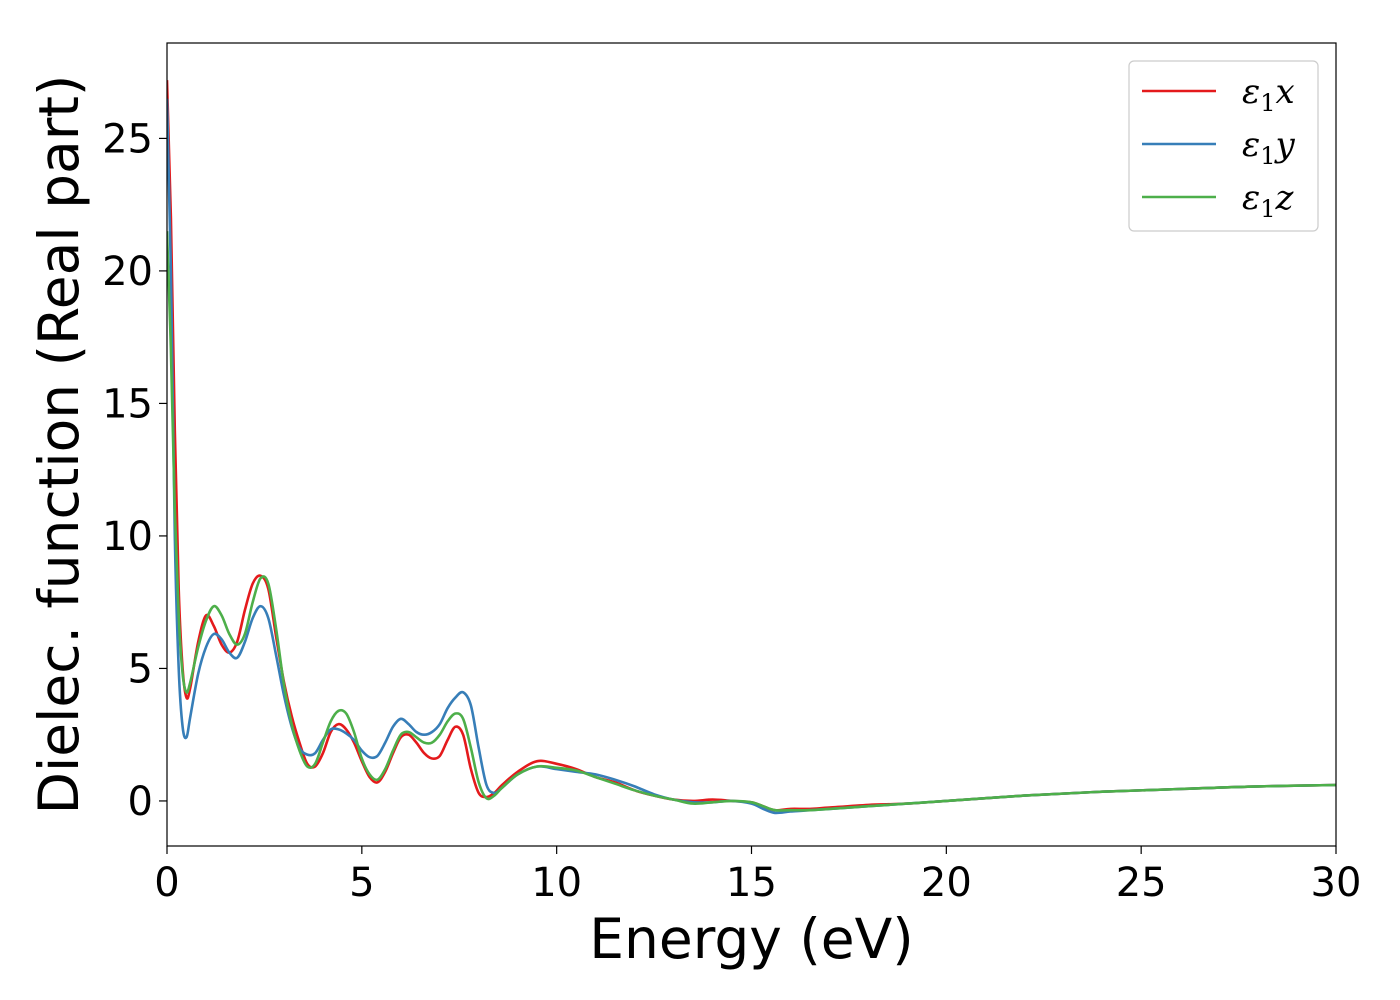 The height and width of the screenshot is (1000, 1400). I want to click on legend-label-z: ε1z, so click(1268, 200).